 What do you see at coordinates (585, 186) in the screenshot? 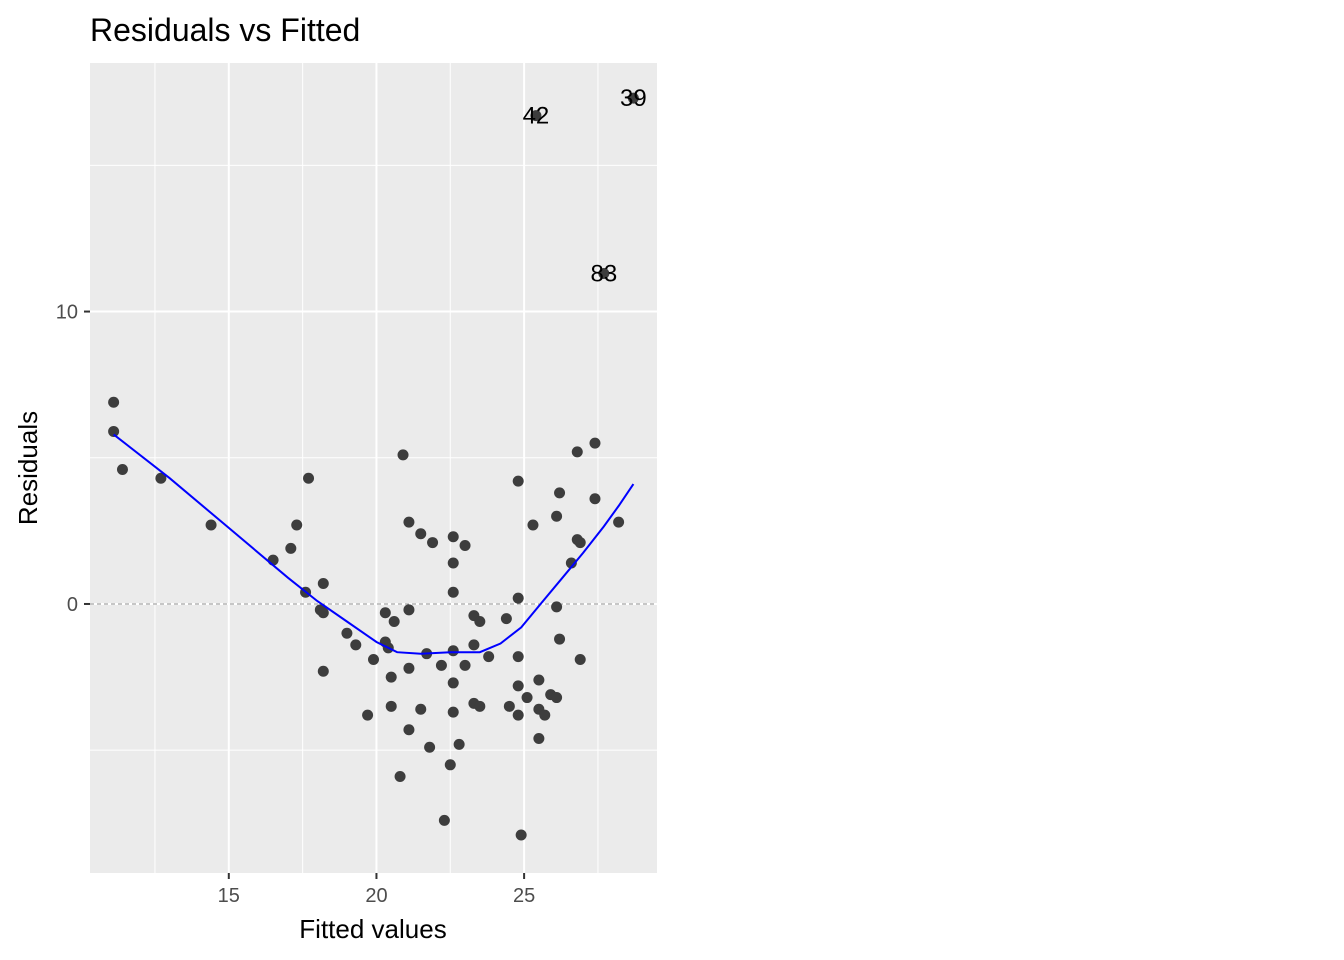
I see `outlier-labels: 42 83 39` at bounding box center [585, 186].